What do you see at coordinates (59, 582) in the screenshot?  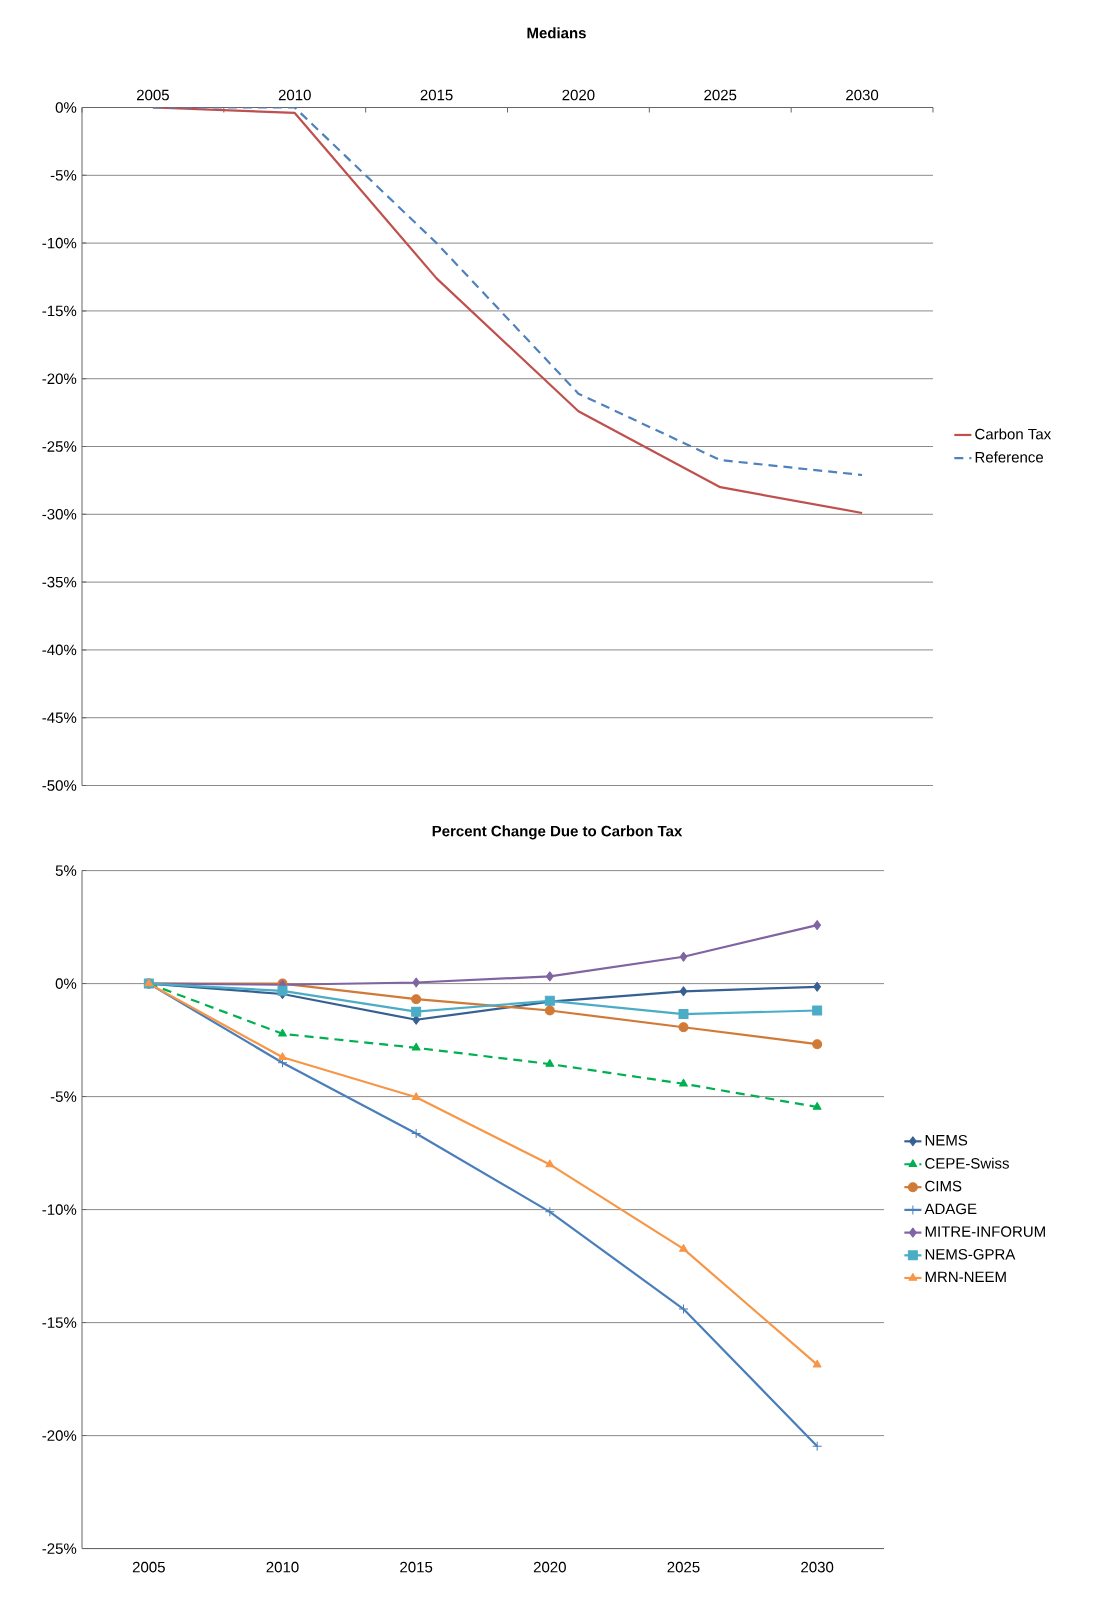 I see `y-tick-label: -35%` at bounding box center [59, 582].